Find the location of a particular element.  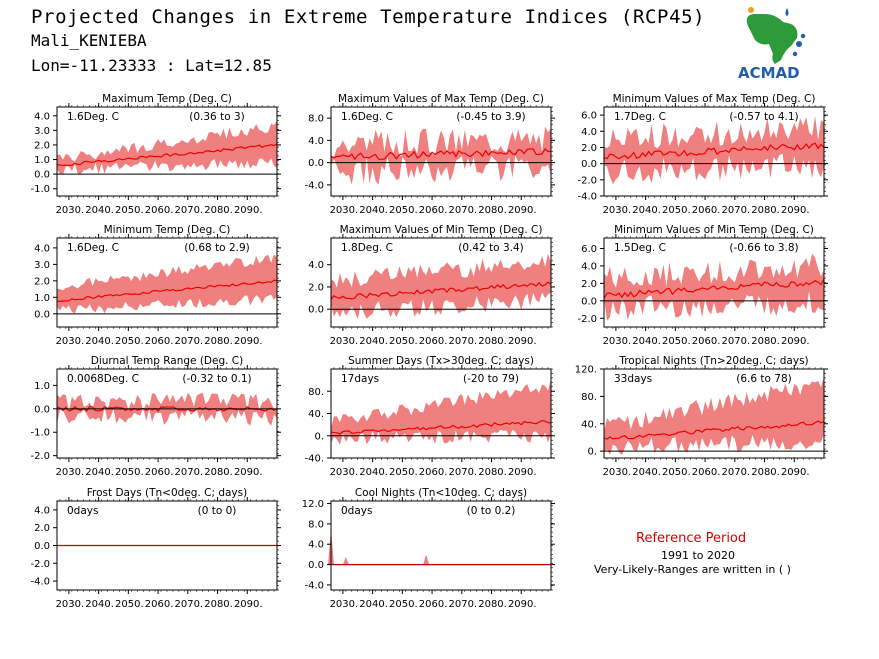

chart-title: Minimum Values of Max Temp (Deg. C) is located at coordinates (714, 99).